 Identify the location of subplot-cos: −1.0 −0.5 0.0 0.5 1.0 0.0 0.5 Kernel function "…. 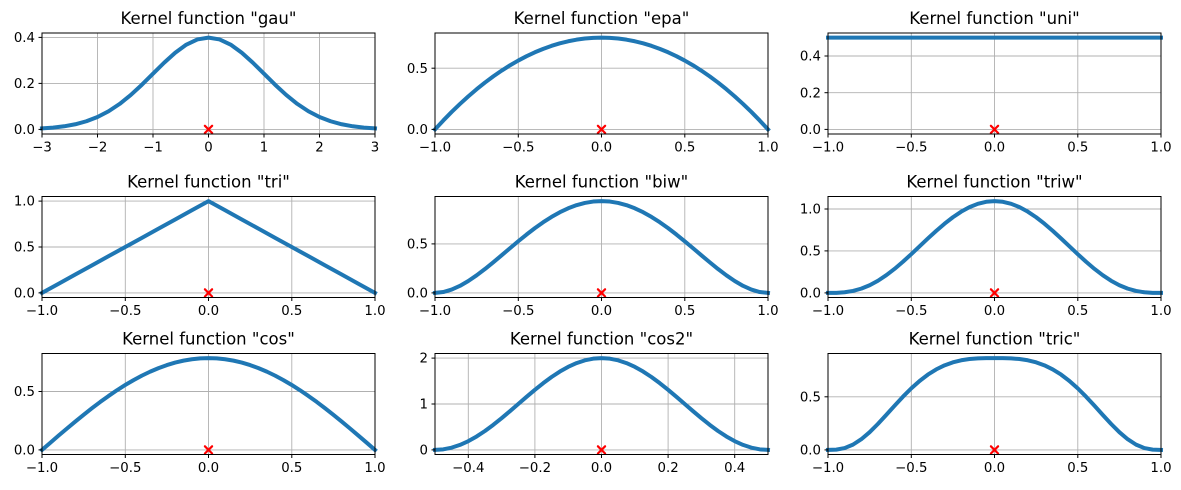
(200, 403).